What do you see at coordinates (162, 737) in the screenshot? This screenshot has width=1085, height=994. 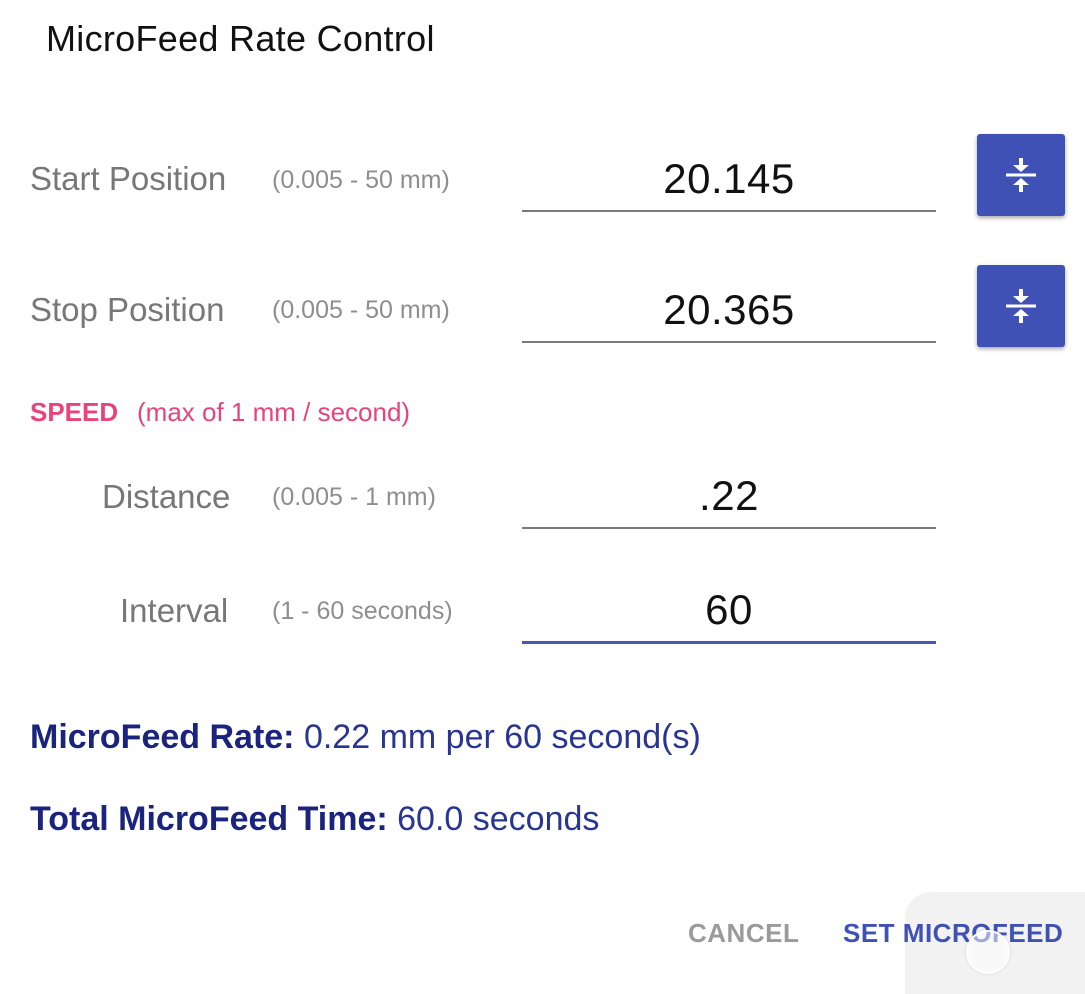 I see `microfeed-rate-label: MicroFeed Rate:` at bounding box center [162, 737].